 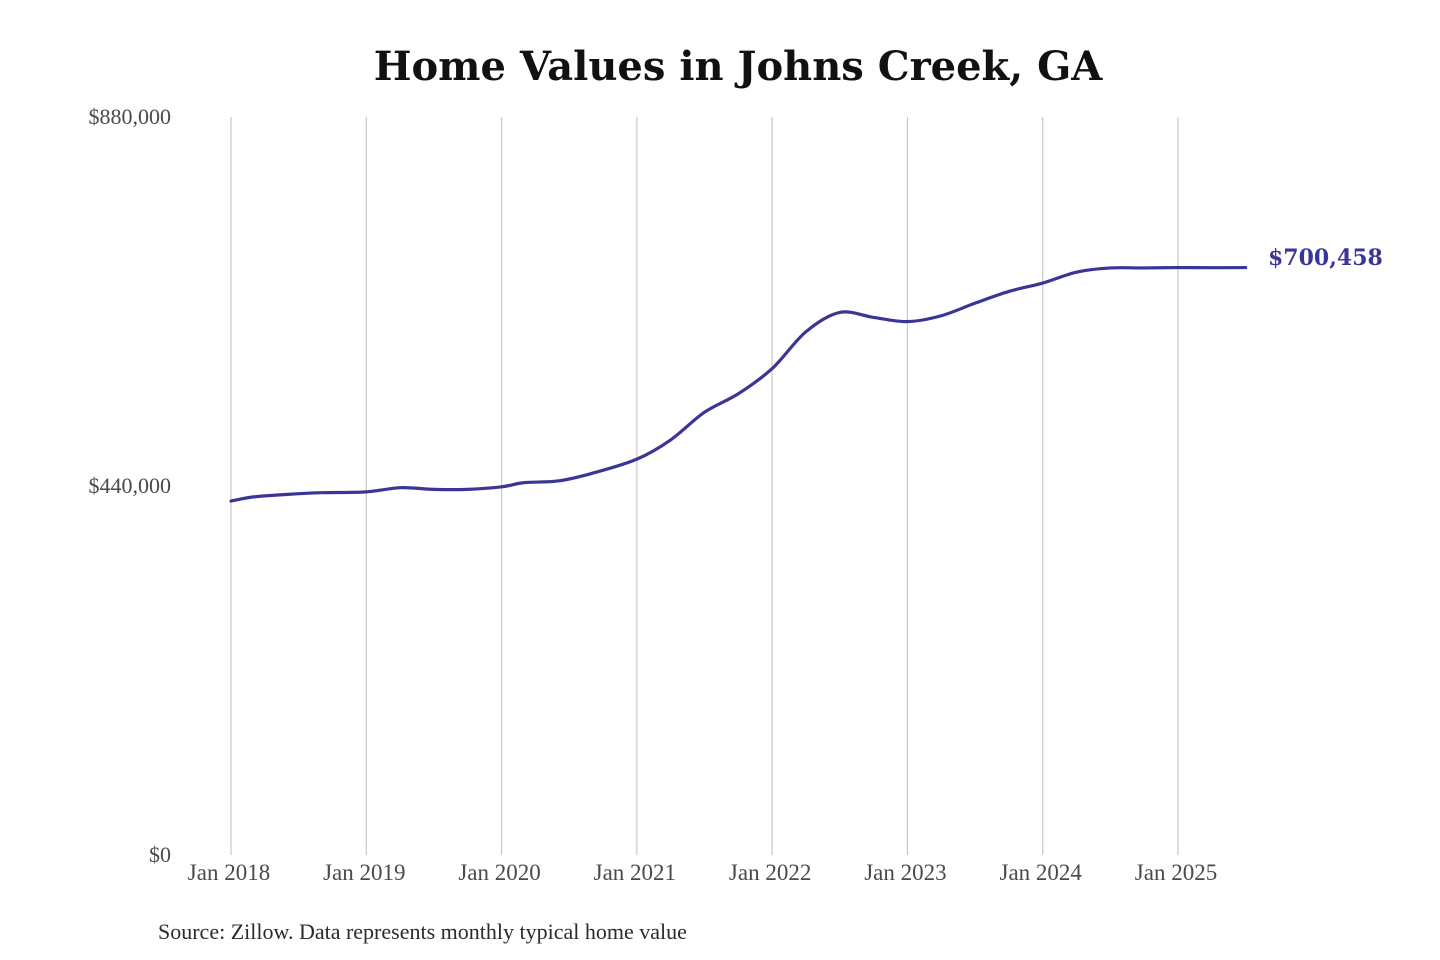 What do you see at coordinates (635, 872) in the screenshot?
I see `x-tick-label: Jan 2021` at bounding box center [635, 872].